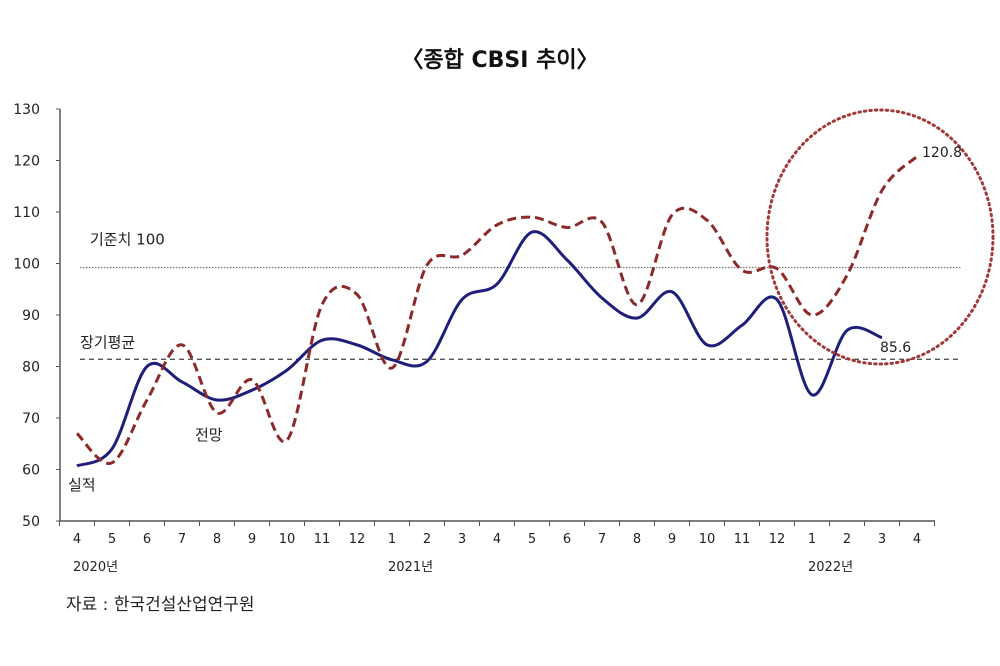 The height and width of the screenshot is (666, 1000). I want to click on series-label-forecast: 전망, so click(209, 435).